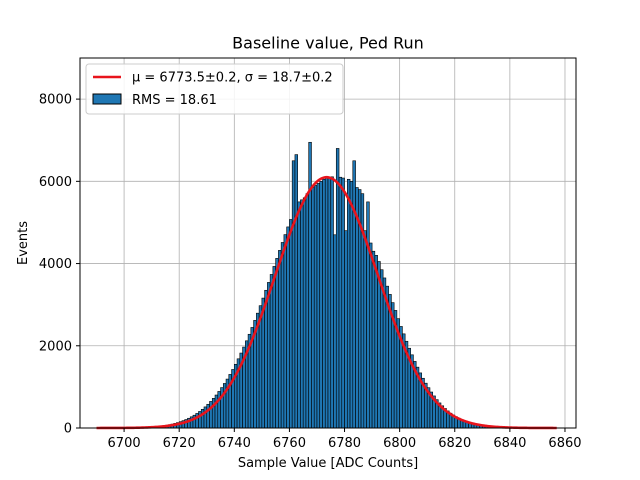  What do you see at coordinates (344, 443) in the screenshot?
I see `x-tick-label: 6780` at bounding box center [344, 443].